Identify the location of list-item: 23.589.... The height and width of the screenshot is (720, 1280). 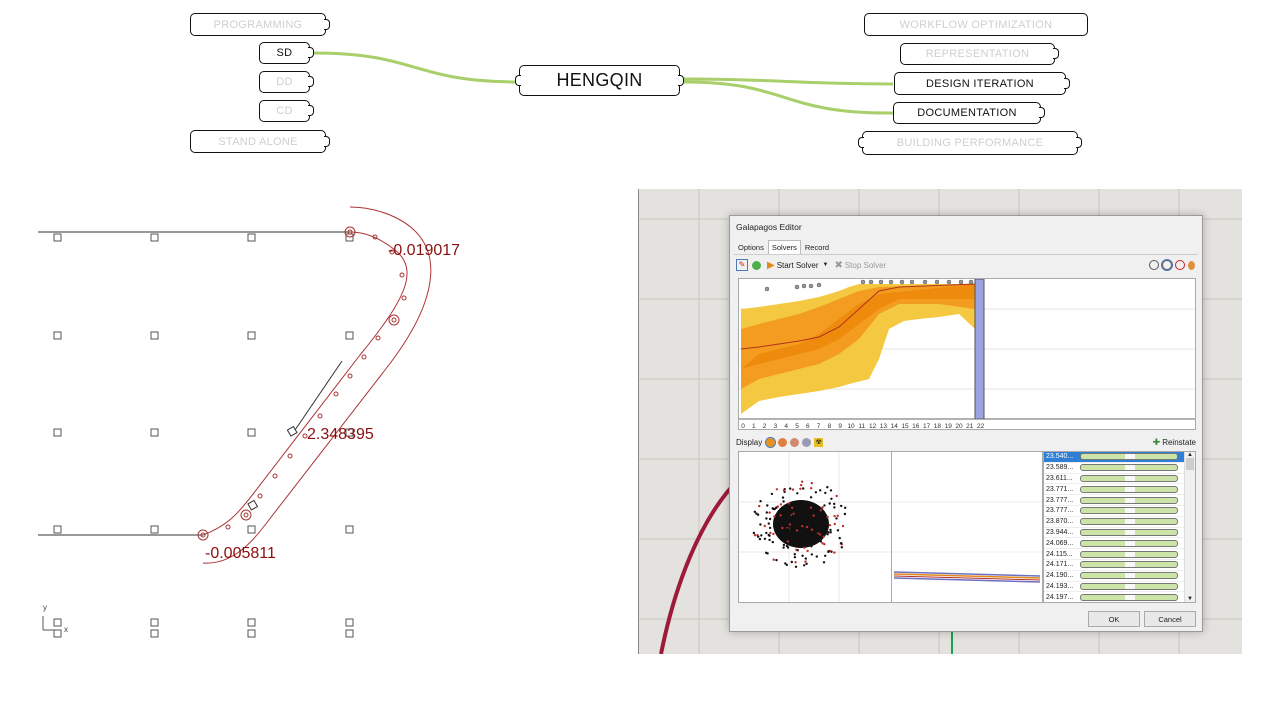
(1114, 468).